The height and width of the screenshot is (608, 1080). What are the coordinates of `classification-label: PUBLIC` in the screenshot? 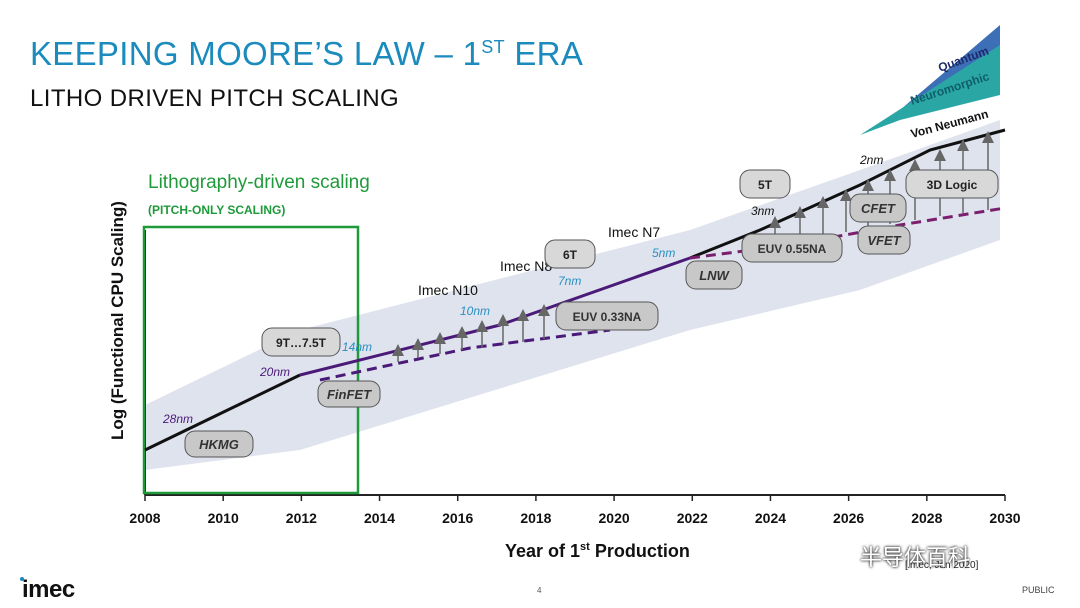 It's located at (1038, 590).